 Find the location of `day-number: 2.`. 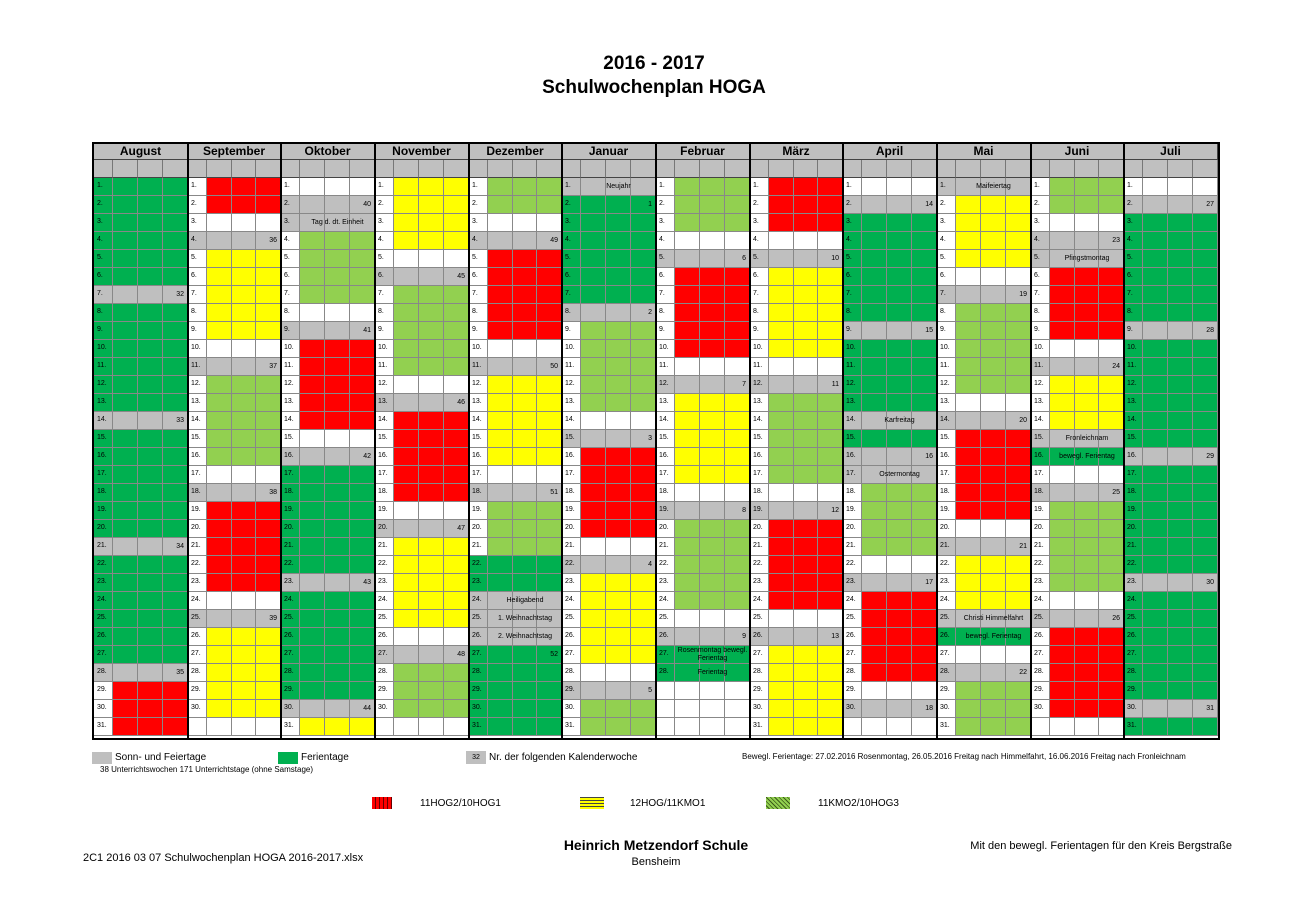

day-number: 2. is located at coordinates (381, 203).